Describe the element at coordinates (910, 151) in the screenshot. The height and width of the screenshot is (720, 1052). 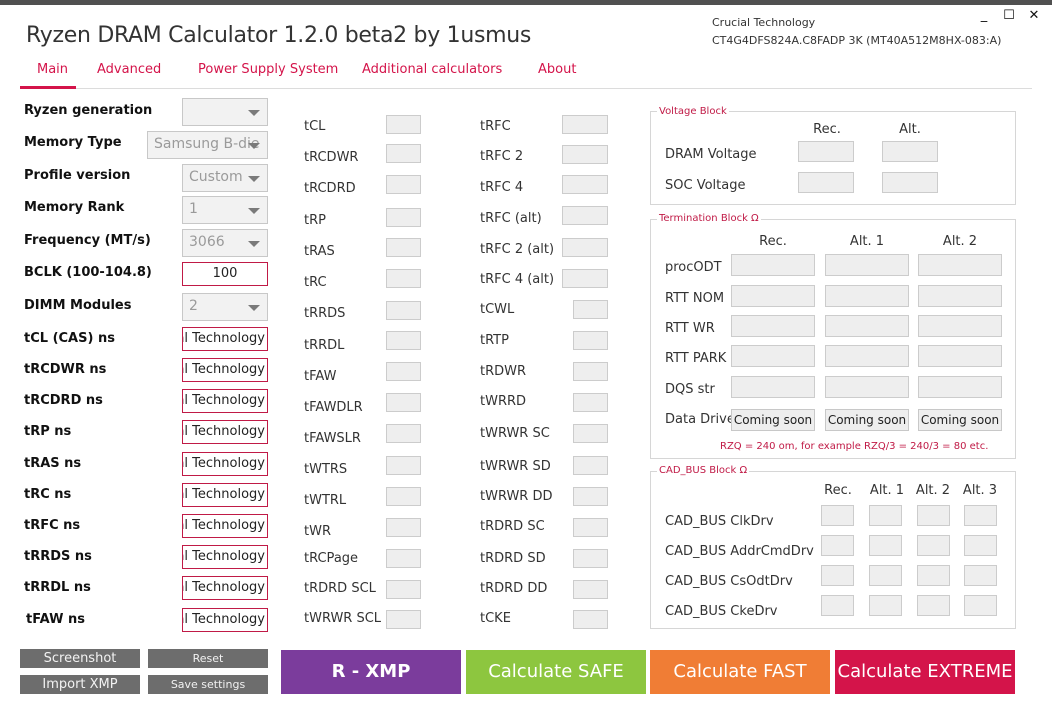
I see `dram-voltage-alt-field` at that location.